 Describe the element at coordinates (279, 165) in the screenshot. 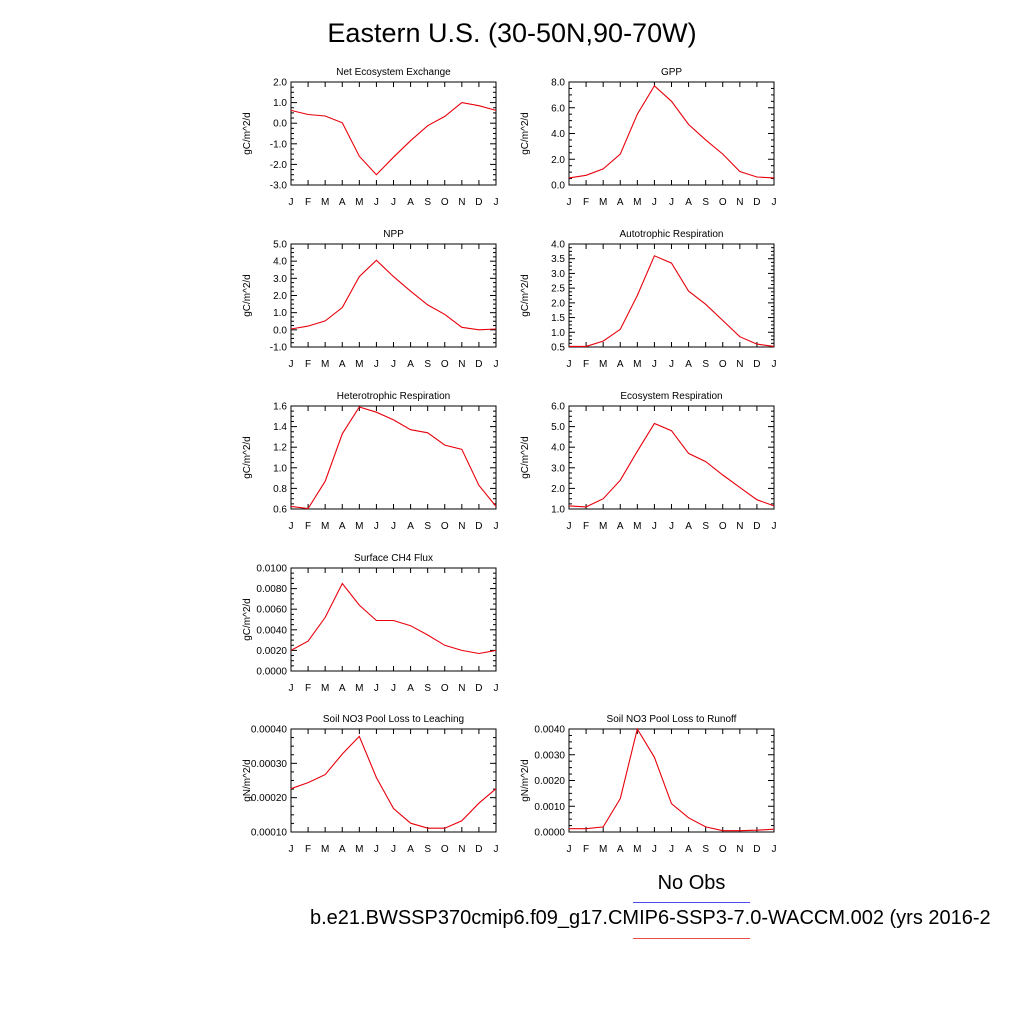

I see `y-tick-label: -2.0` at that location.